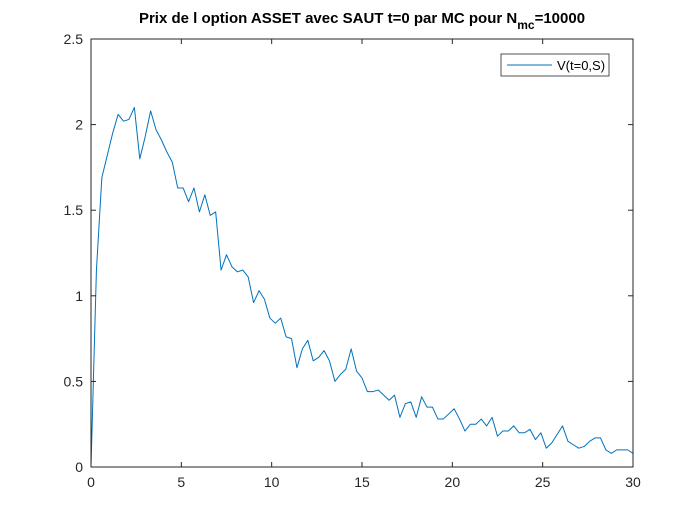 The height and width of the screenshot is (525, 700). What do you see at coordinates (74, 381) in the screenshot?
I see `y-tick-label: 0.5` at bounding box center [74, 381].